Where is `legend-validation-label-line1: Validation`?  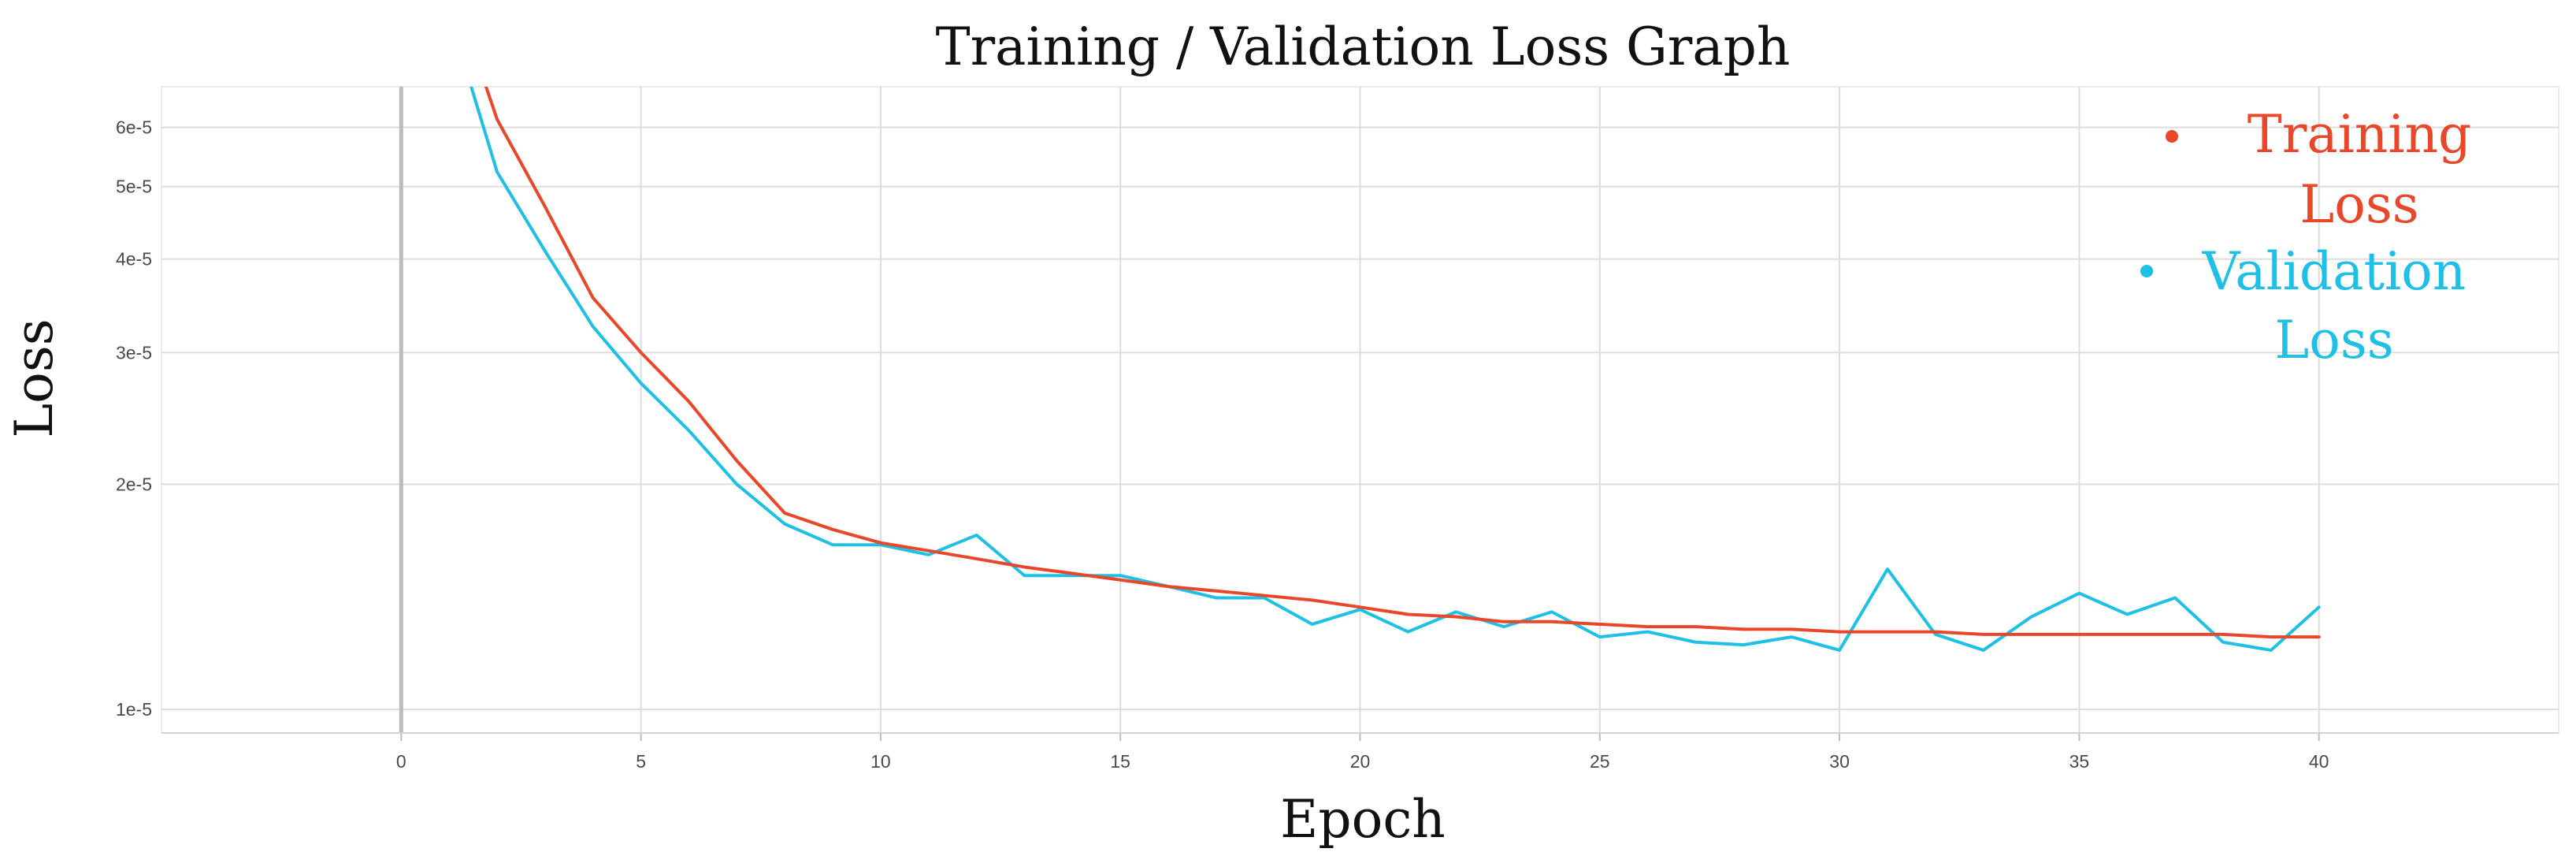 legend-validation-label-line1: Validation is located at coordinates (2334, 271).